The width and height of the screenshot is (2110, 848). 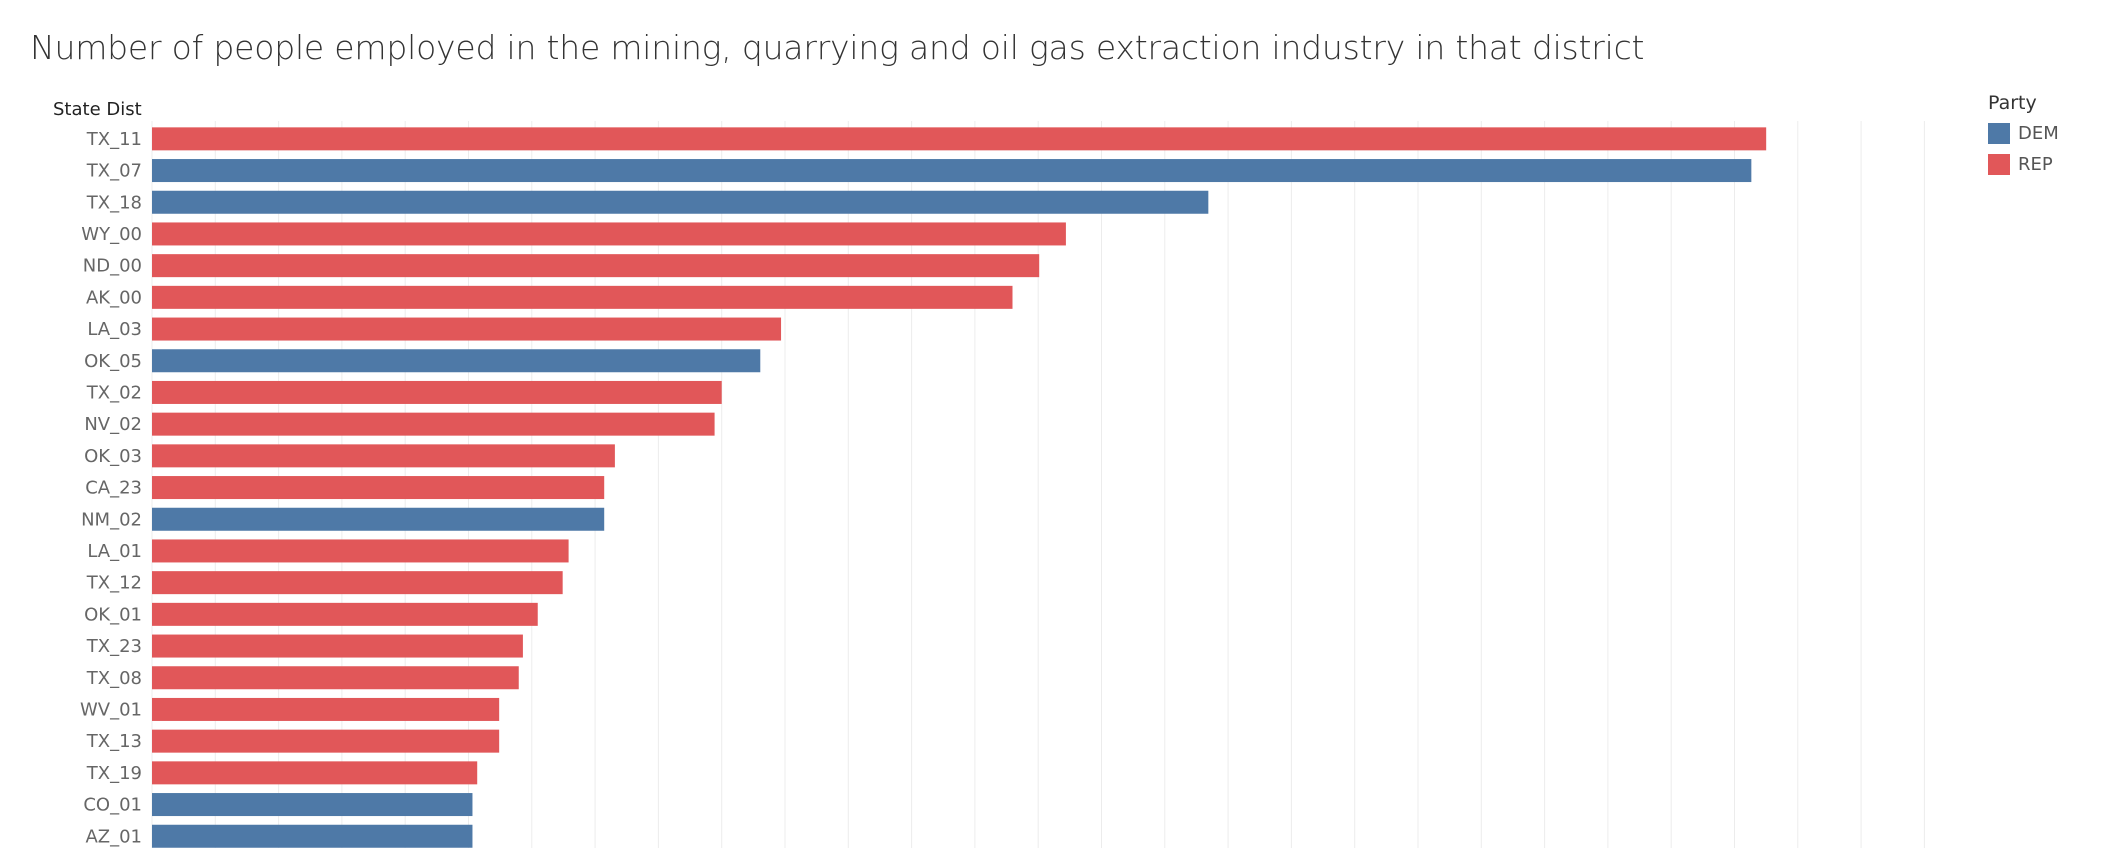 I want to click on category-label: WY_00, so click(x=111, y=234).